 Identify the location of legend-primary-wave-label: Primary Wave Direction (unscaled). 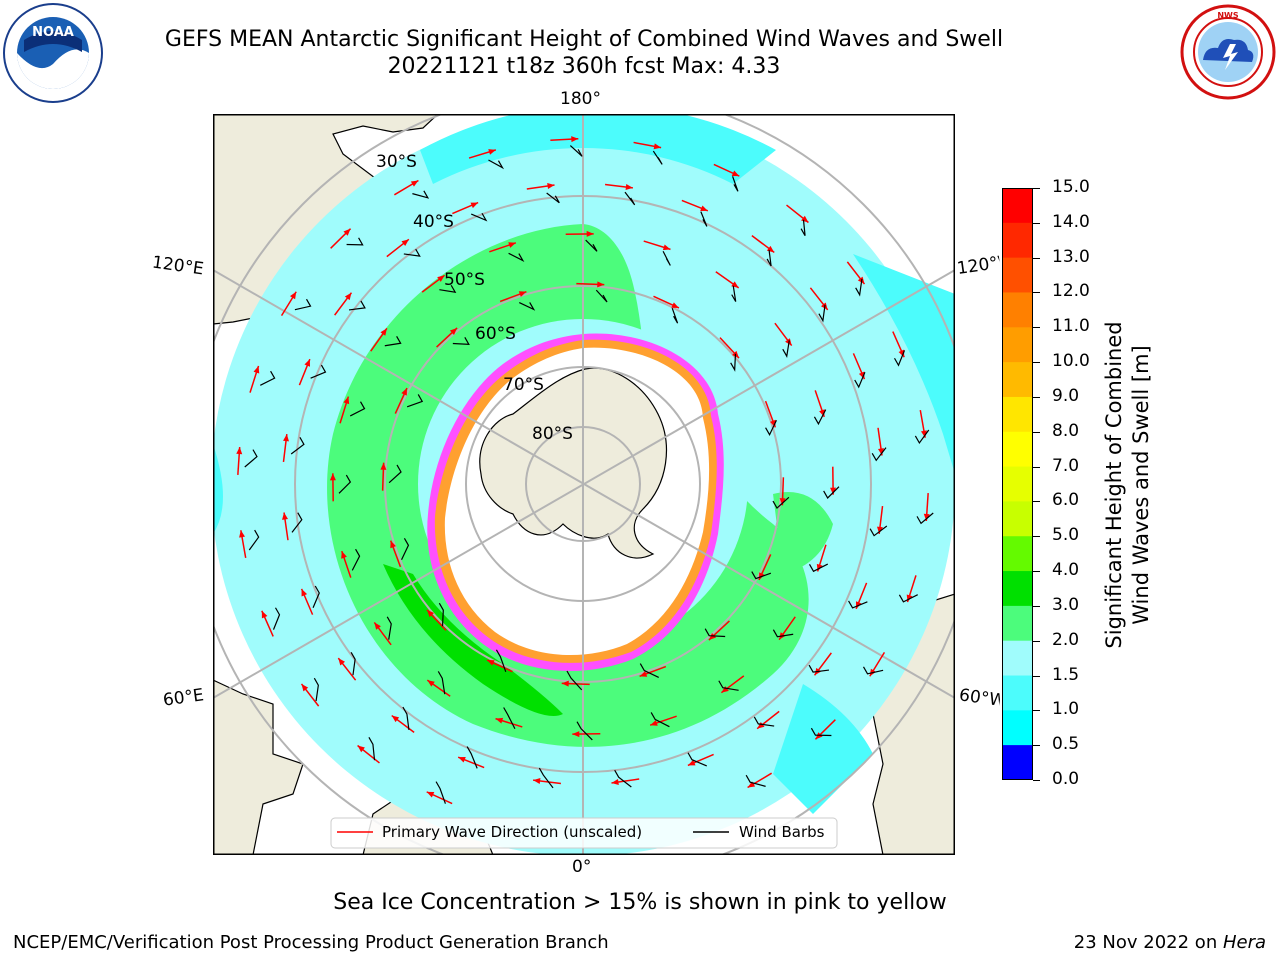
(512, 832).